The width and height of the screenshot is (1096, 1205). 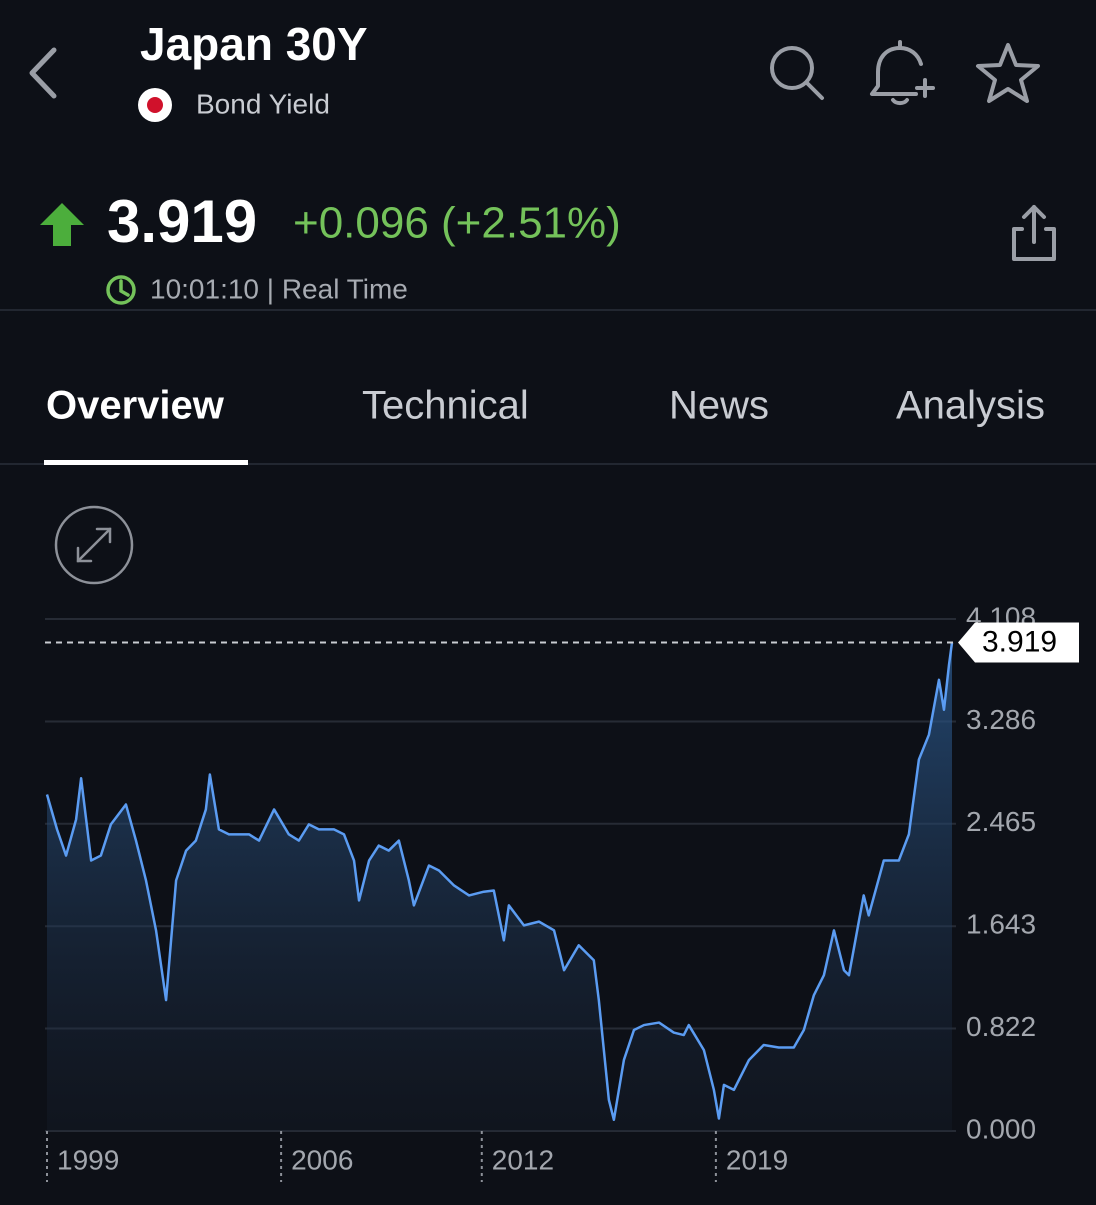 I want to click on price: 3.919, so click(x=182, y=221).